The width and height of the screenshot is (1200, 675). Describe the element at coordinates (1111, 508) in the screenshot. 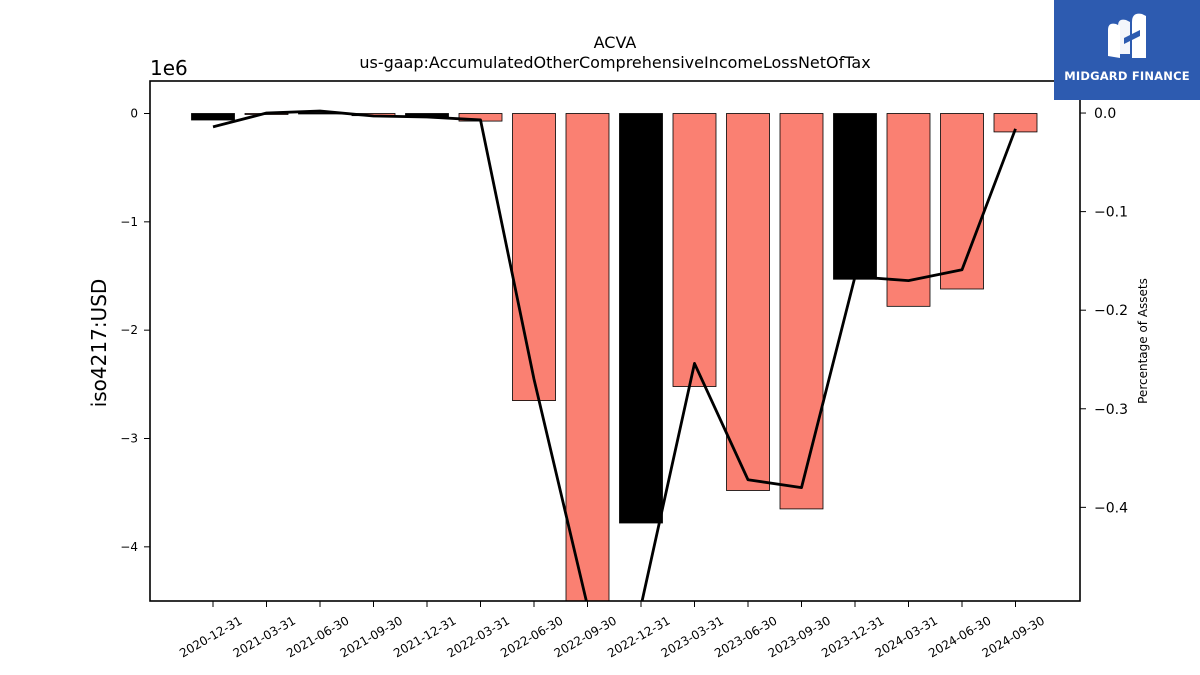

I see `y2-tick-label: −0.4` at that location.